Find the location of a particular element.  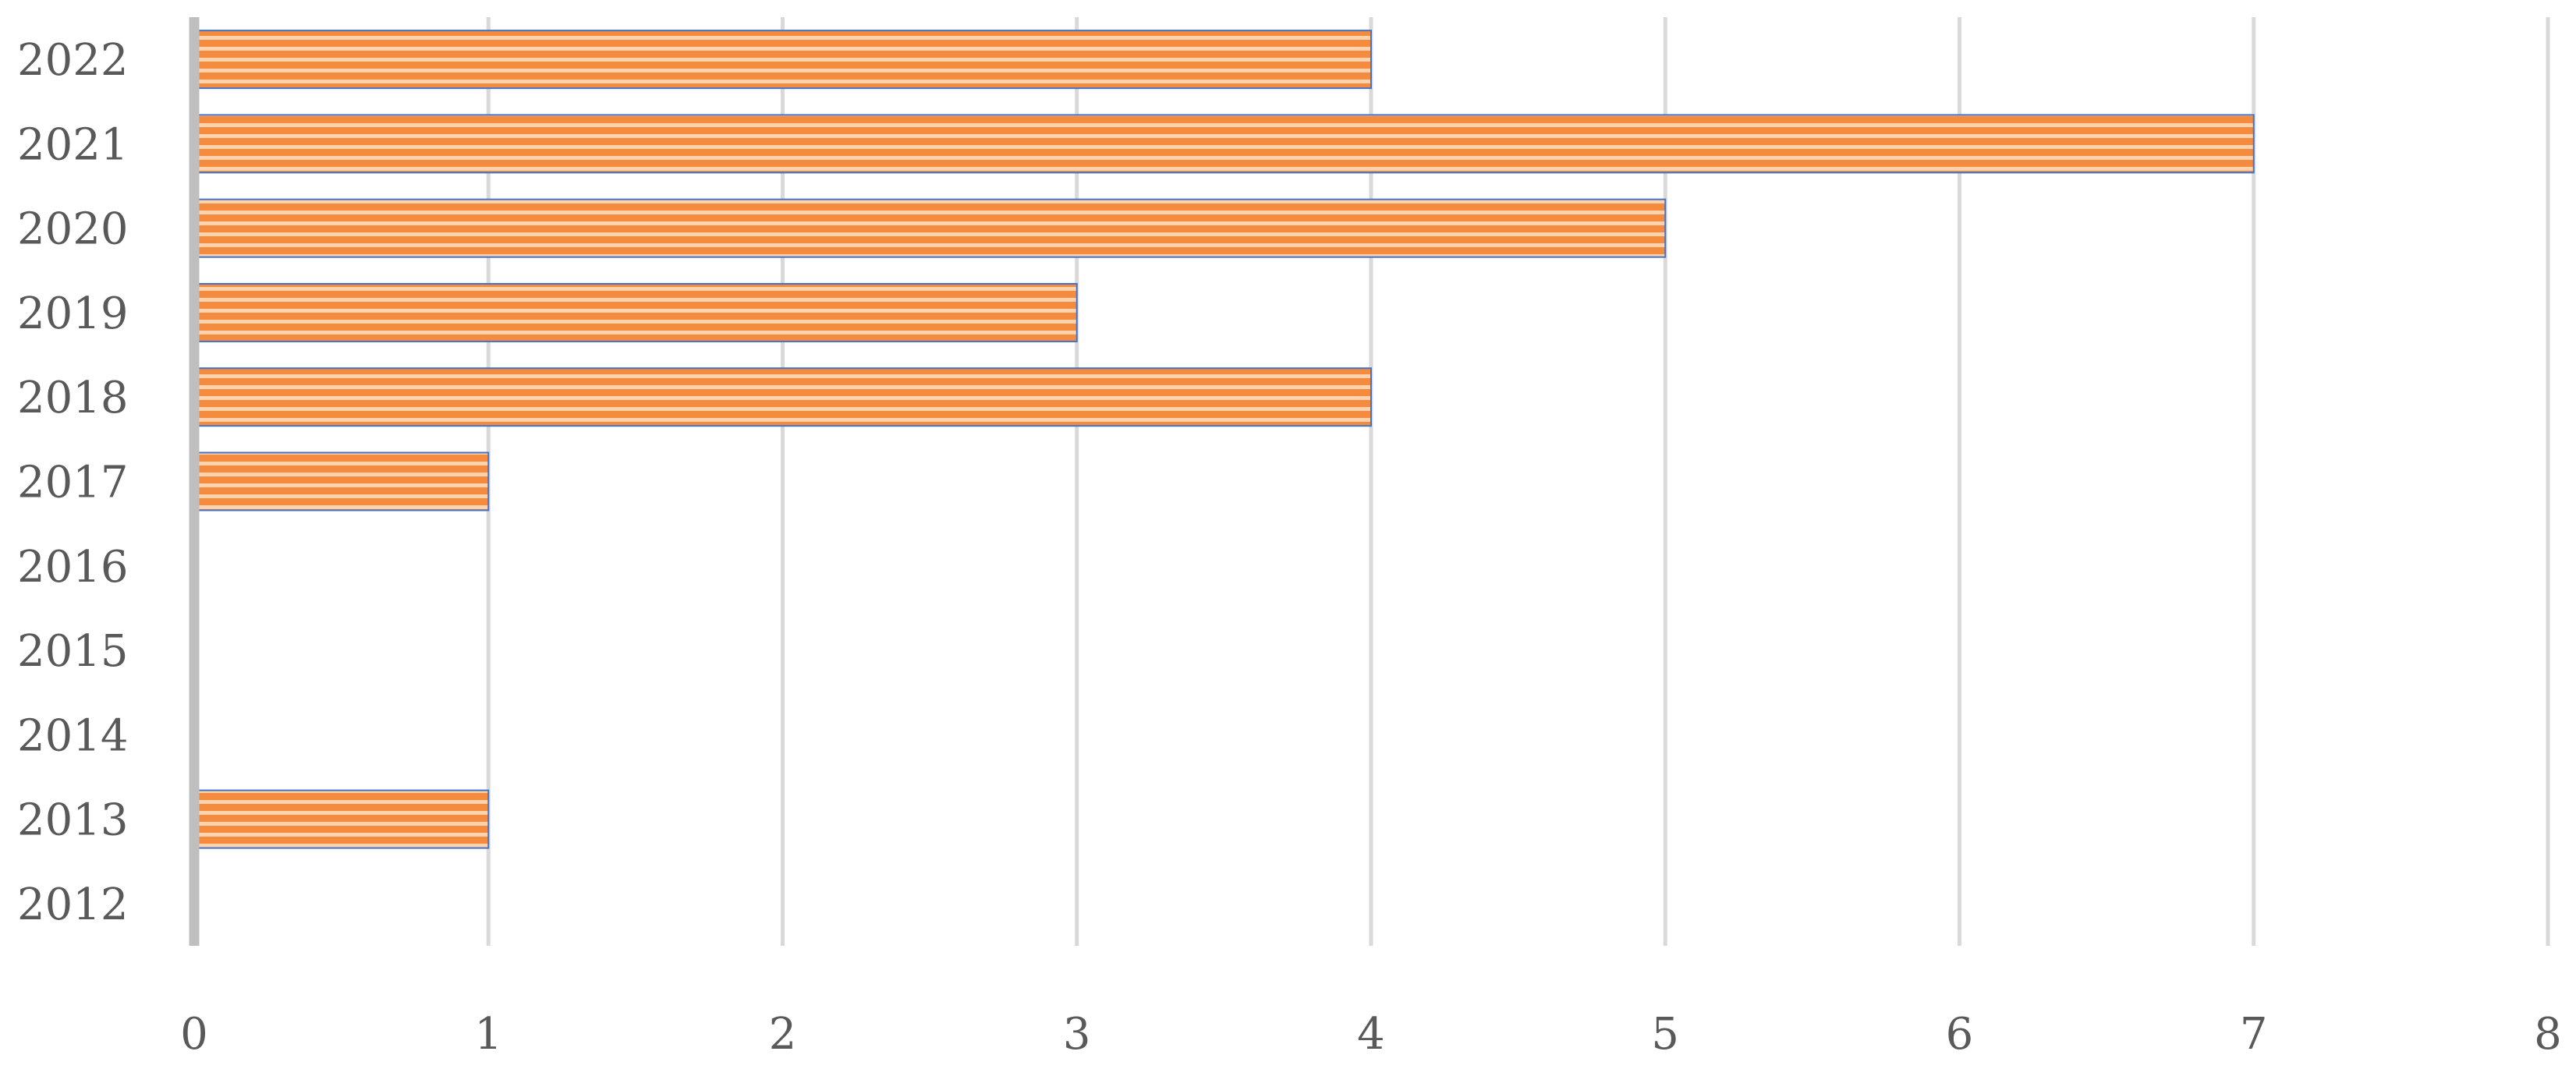

y-tick-label: 2020 is located at coordinates (73, 229).